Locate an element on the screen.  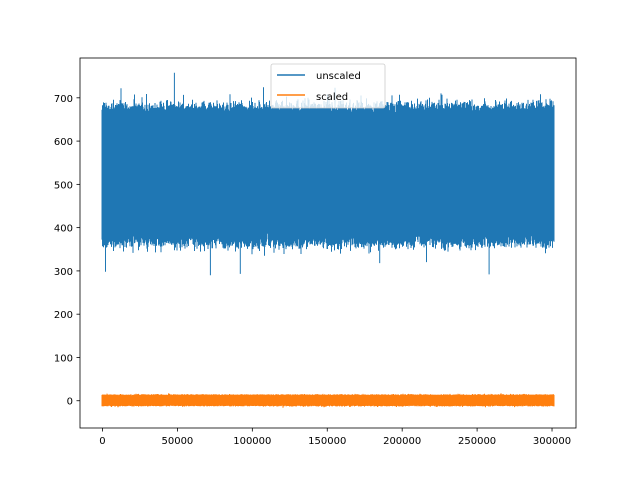
y-tick-label: 100 is located at coordinates (63, 358).